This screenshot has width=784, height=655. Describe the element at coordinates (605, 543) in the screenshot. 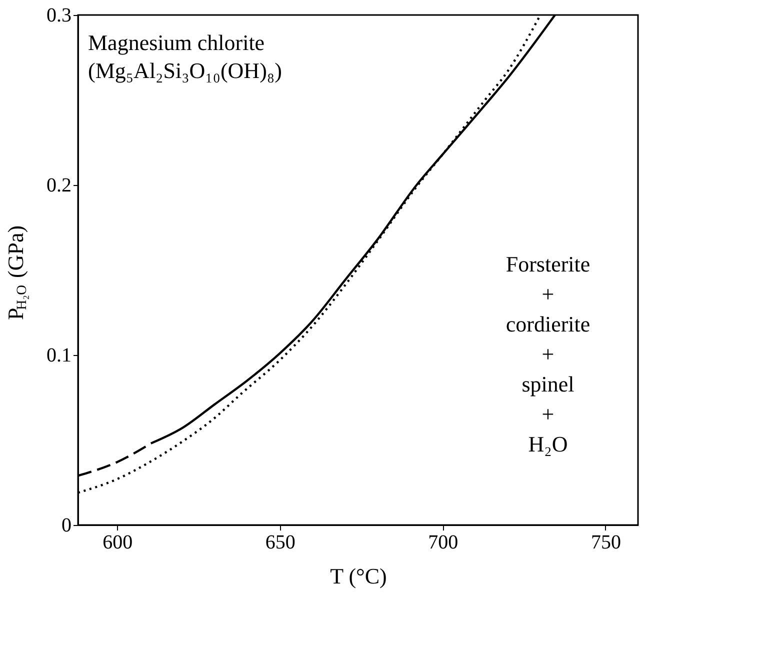

I see `x-tick-label: 750` at that location.